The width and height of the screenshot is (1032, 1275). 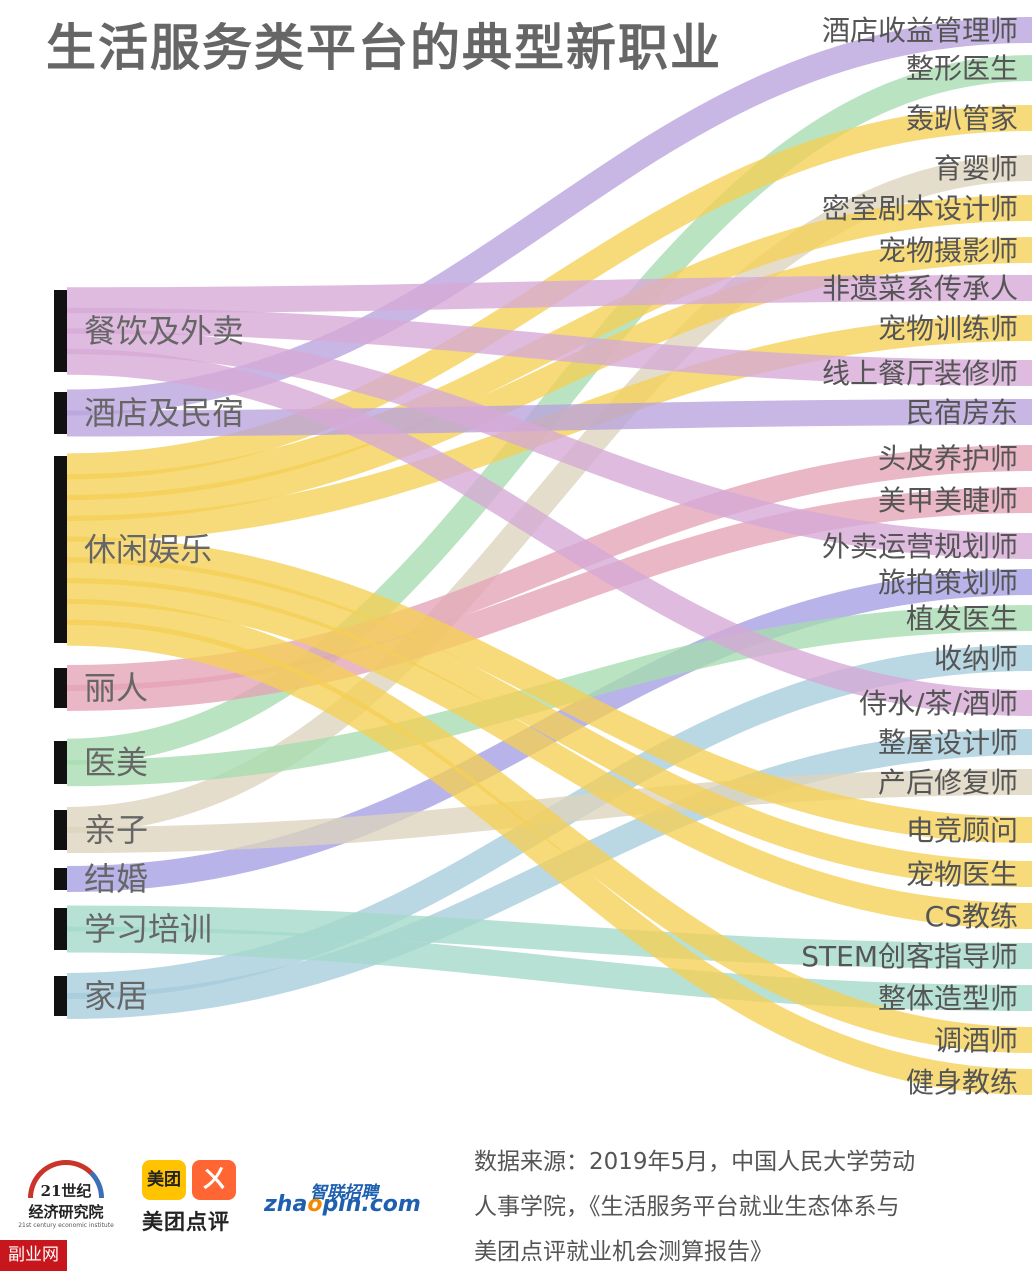 I want to click on meituan-dianping-name: 美团点评, so click(x=186, y=1222).